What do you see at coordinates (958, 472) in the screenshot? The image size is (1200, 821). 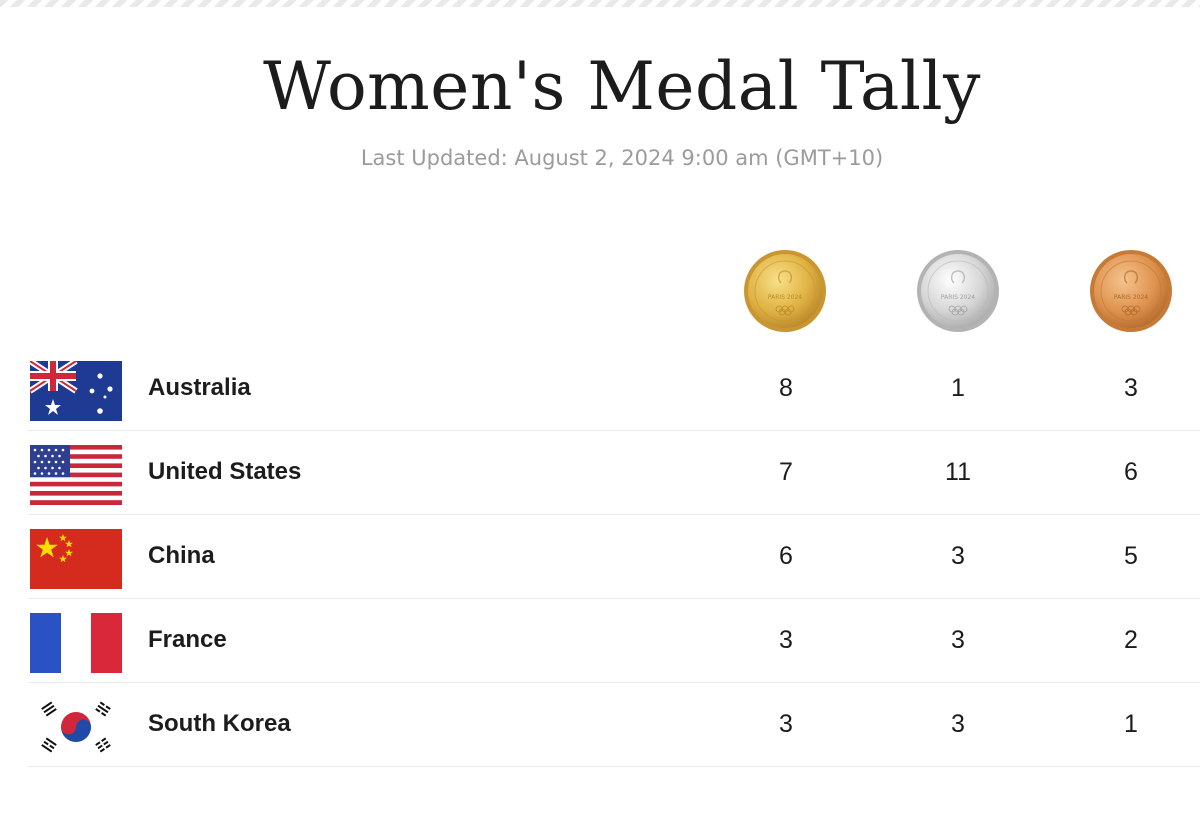 I see `silver-count: 11` at bounding box center [958, 472].